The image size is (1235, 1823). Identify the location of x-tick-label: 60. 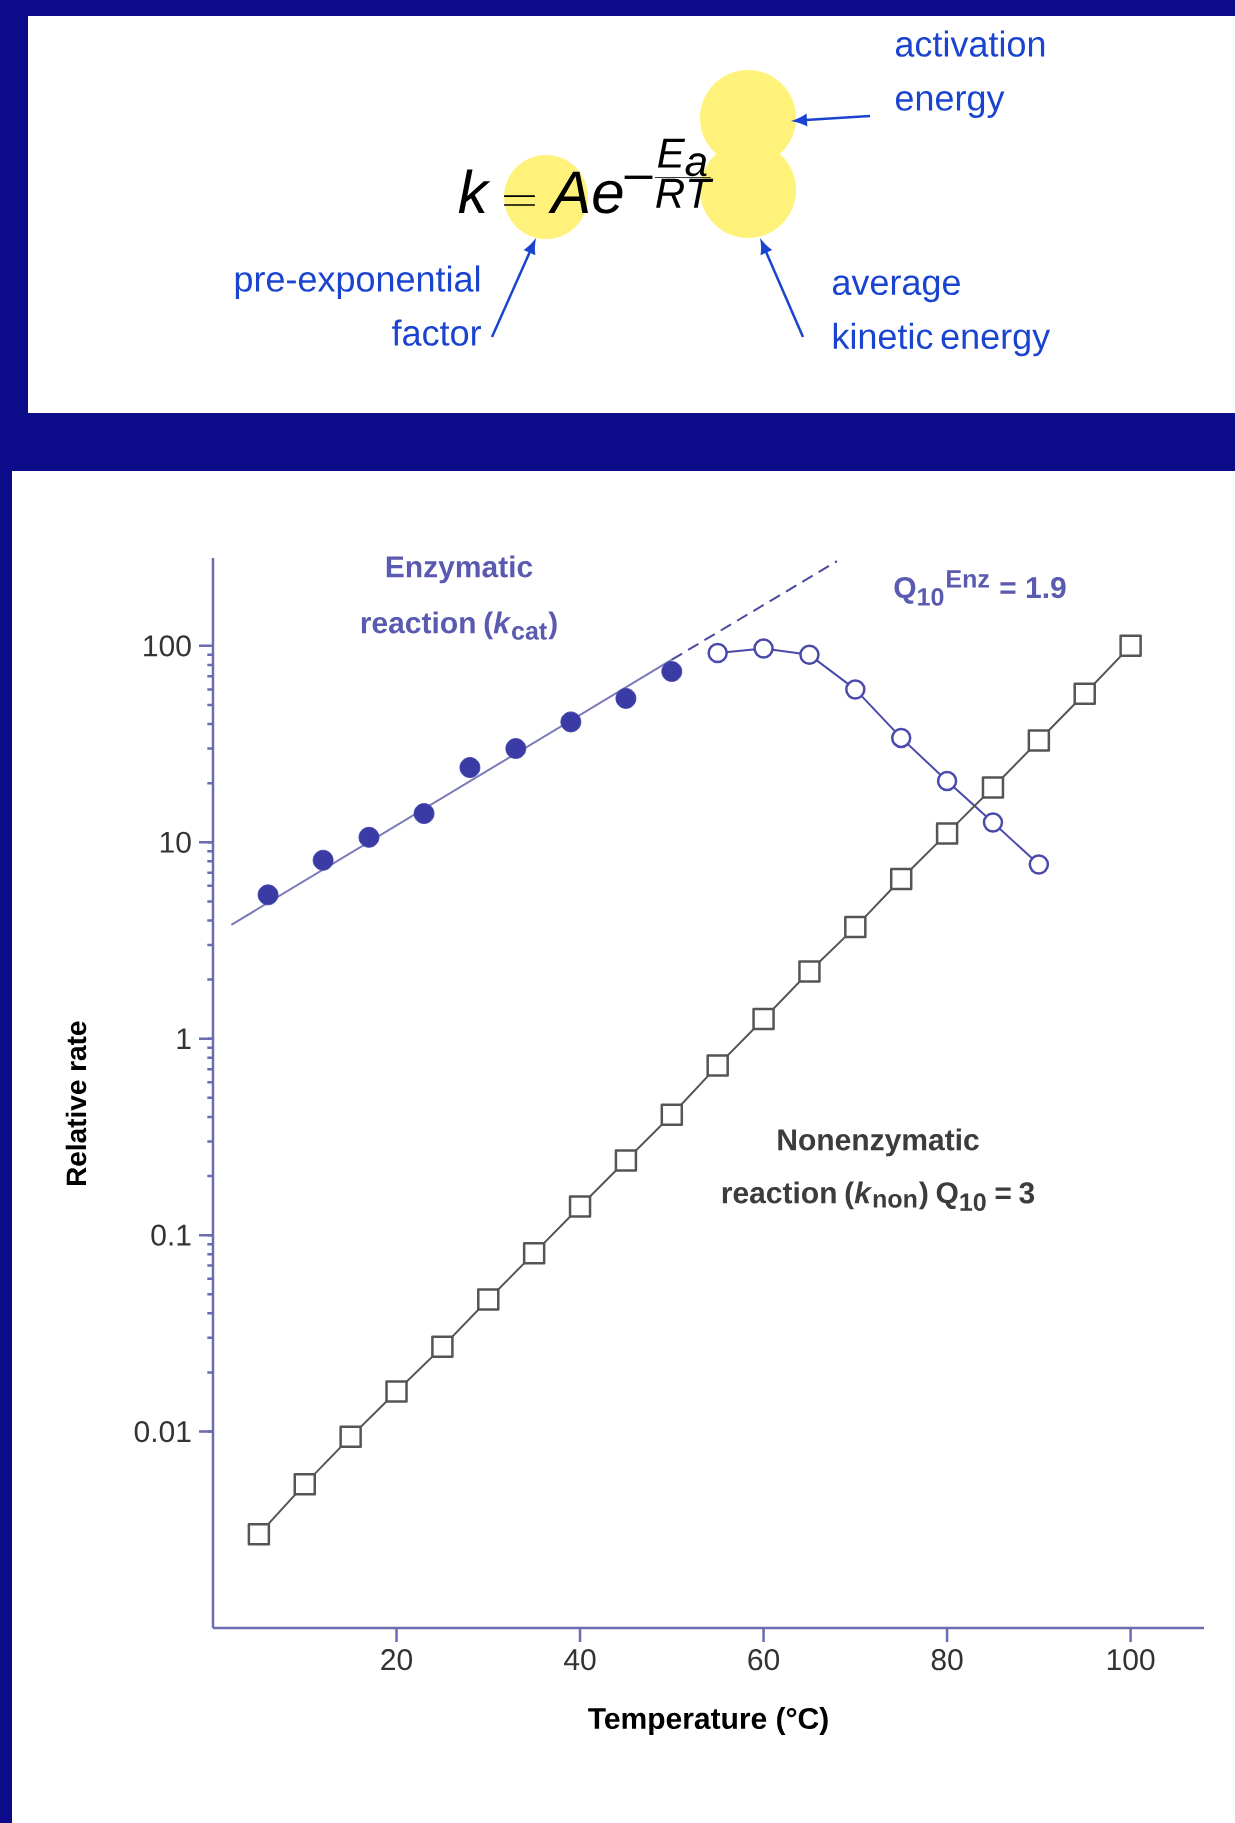
(764, 1660).